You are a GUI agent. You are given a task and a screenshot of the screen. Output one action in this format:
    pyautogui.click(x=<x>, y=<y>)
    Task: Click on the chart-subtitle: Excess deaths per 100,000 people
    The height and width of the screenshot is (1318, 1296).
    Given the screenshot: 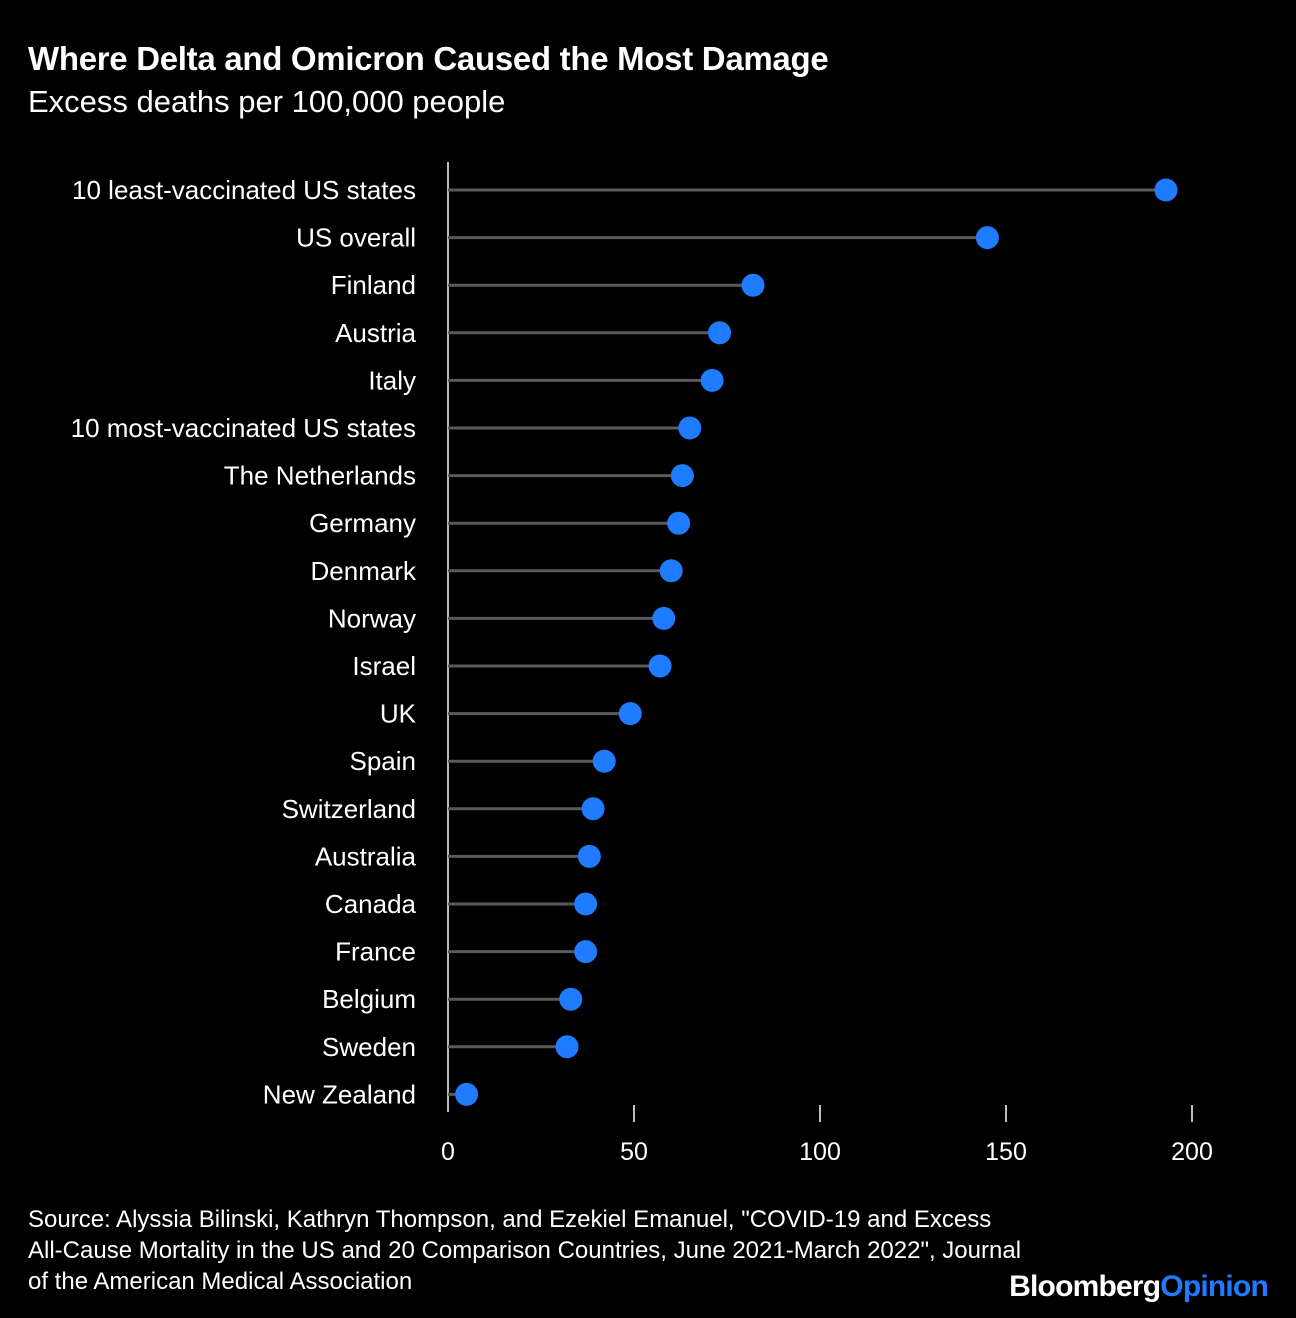 What is the action you would take?
    pyautogui.click(x=267, y=101)
    